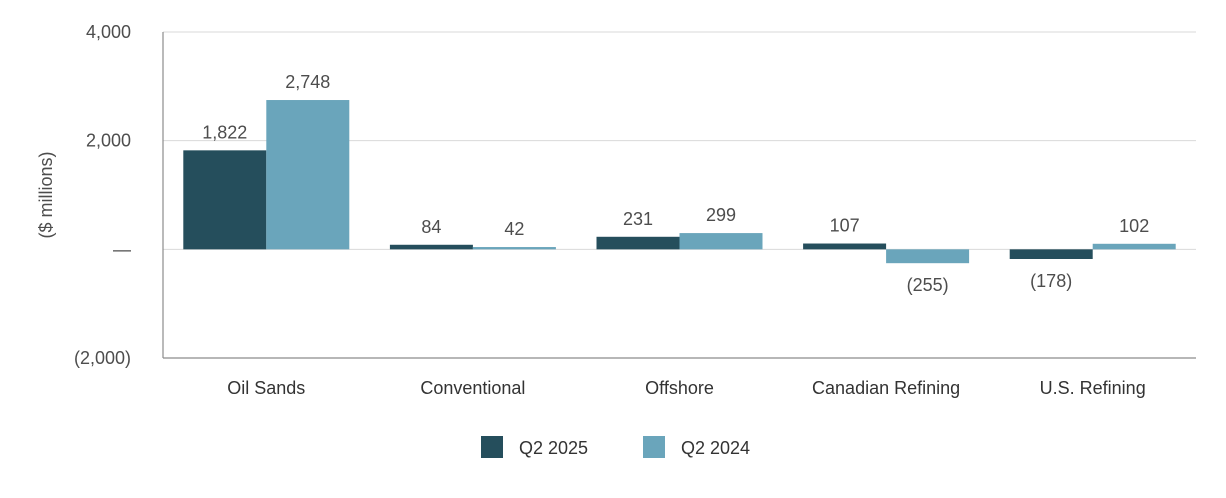 The image size is (1226, 498). Describe the element at coordinates (679, 388) in the screenshot. I see `x-tick-label: Offshore` at that location.